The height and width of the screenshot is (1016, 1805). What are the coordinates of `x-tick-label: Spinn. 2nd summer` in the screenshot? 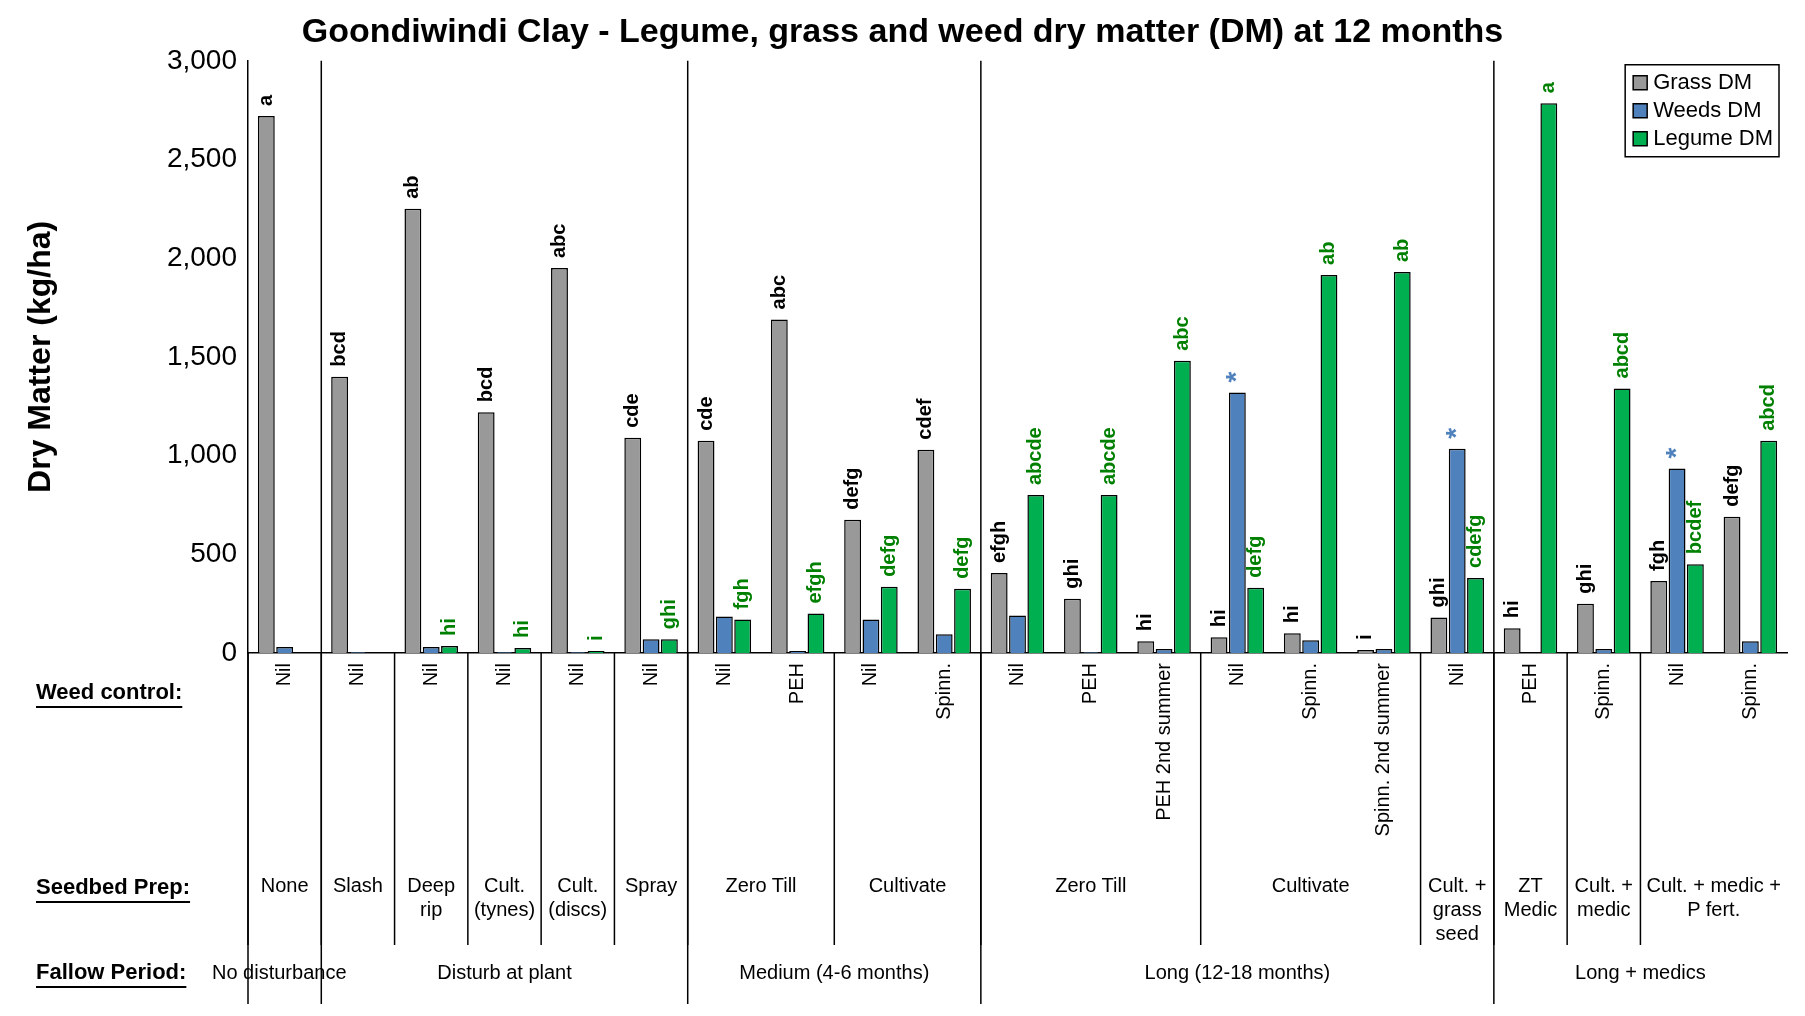 It's located at (1382, 749).